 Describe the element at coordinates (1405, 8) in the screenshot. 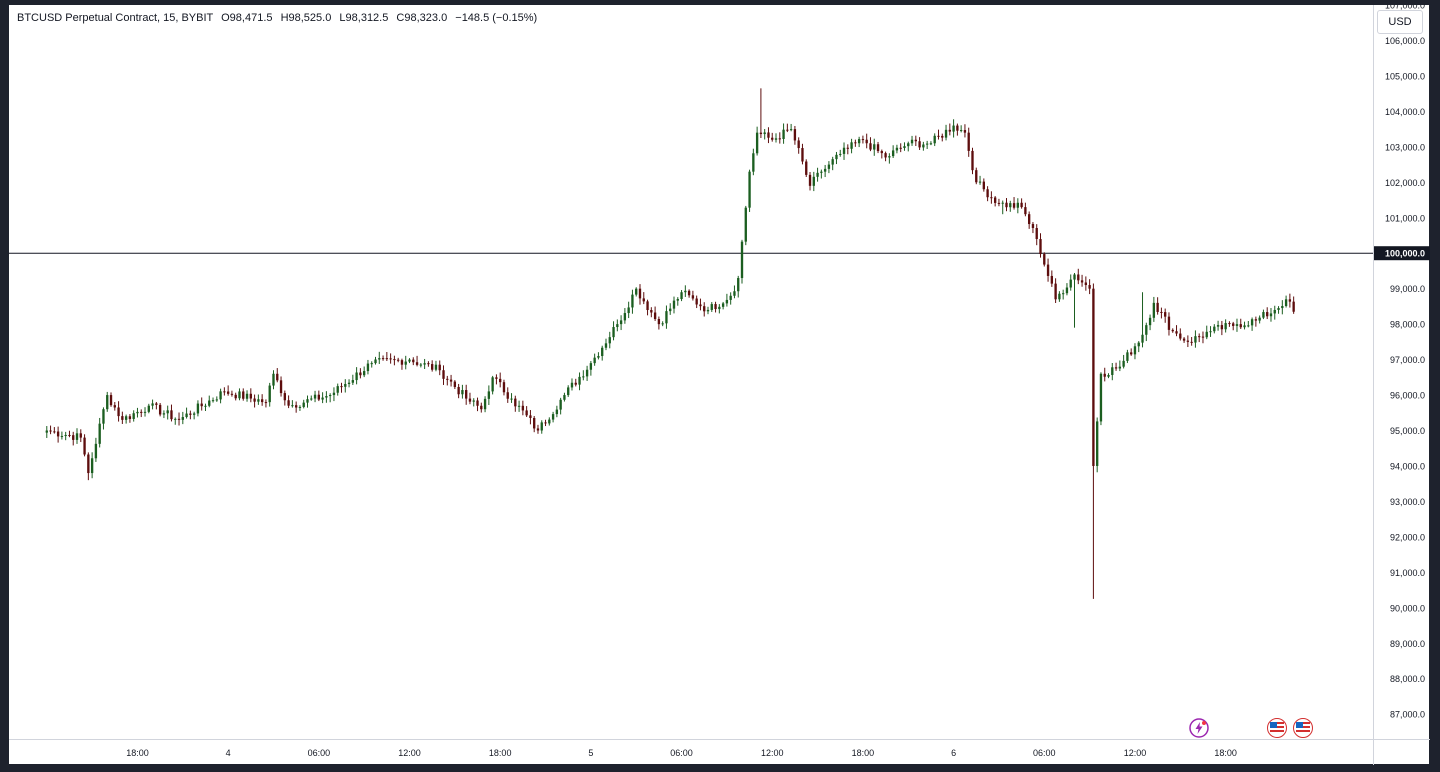

I see `price-tick-label: 107,000.0` at that location.